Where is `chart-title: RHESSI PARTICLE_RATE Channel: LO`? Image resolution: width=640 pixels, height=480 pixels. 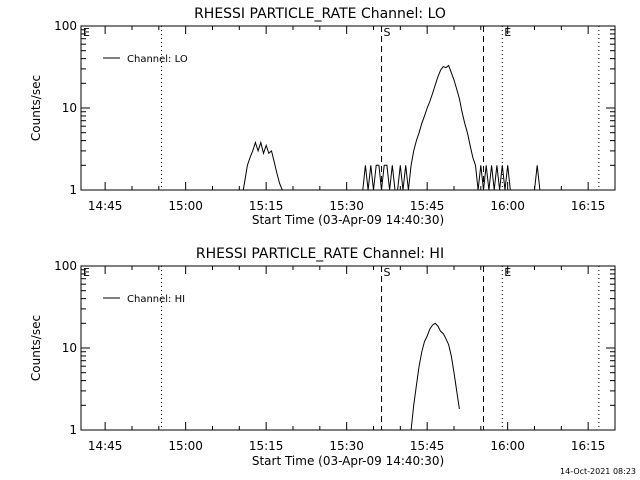
chart-title: RHESSI PARTICLE_RATE Channel: LO is located at coordinates (320, 14).